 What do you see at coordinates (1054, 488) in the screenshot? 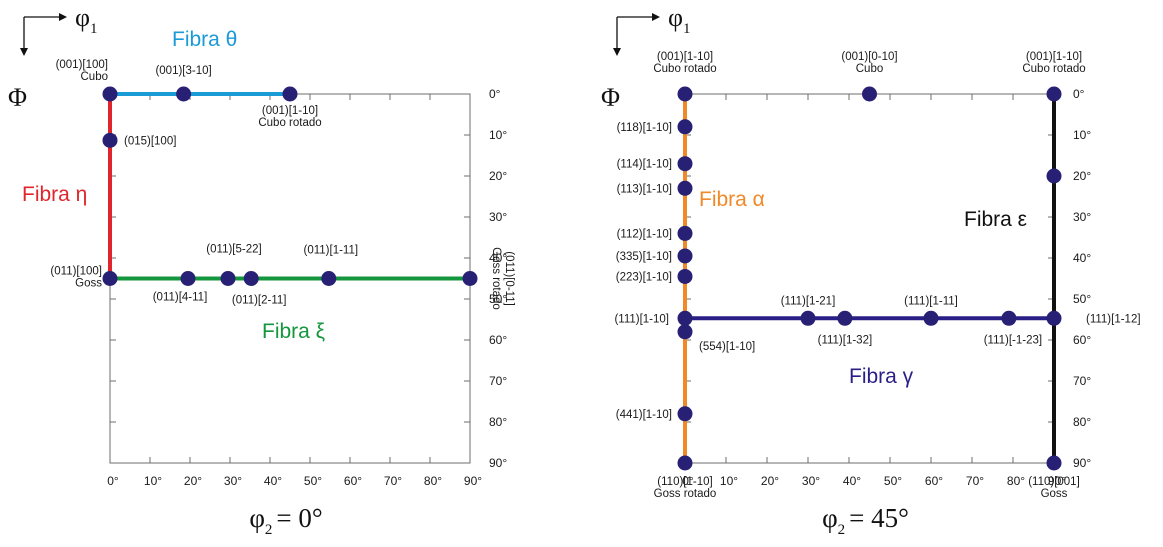
I see `orientation-label: (110)[001] Goss` at bounding box center [1054, 488].